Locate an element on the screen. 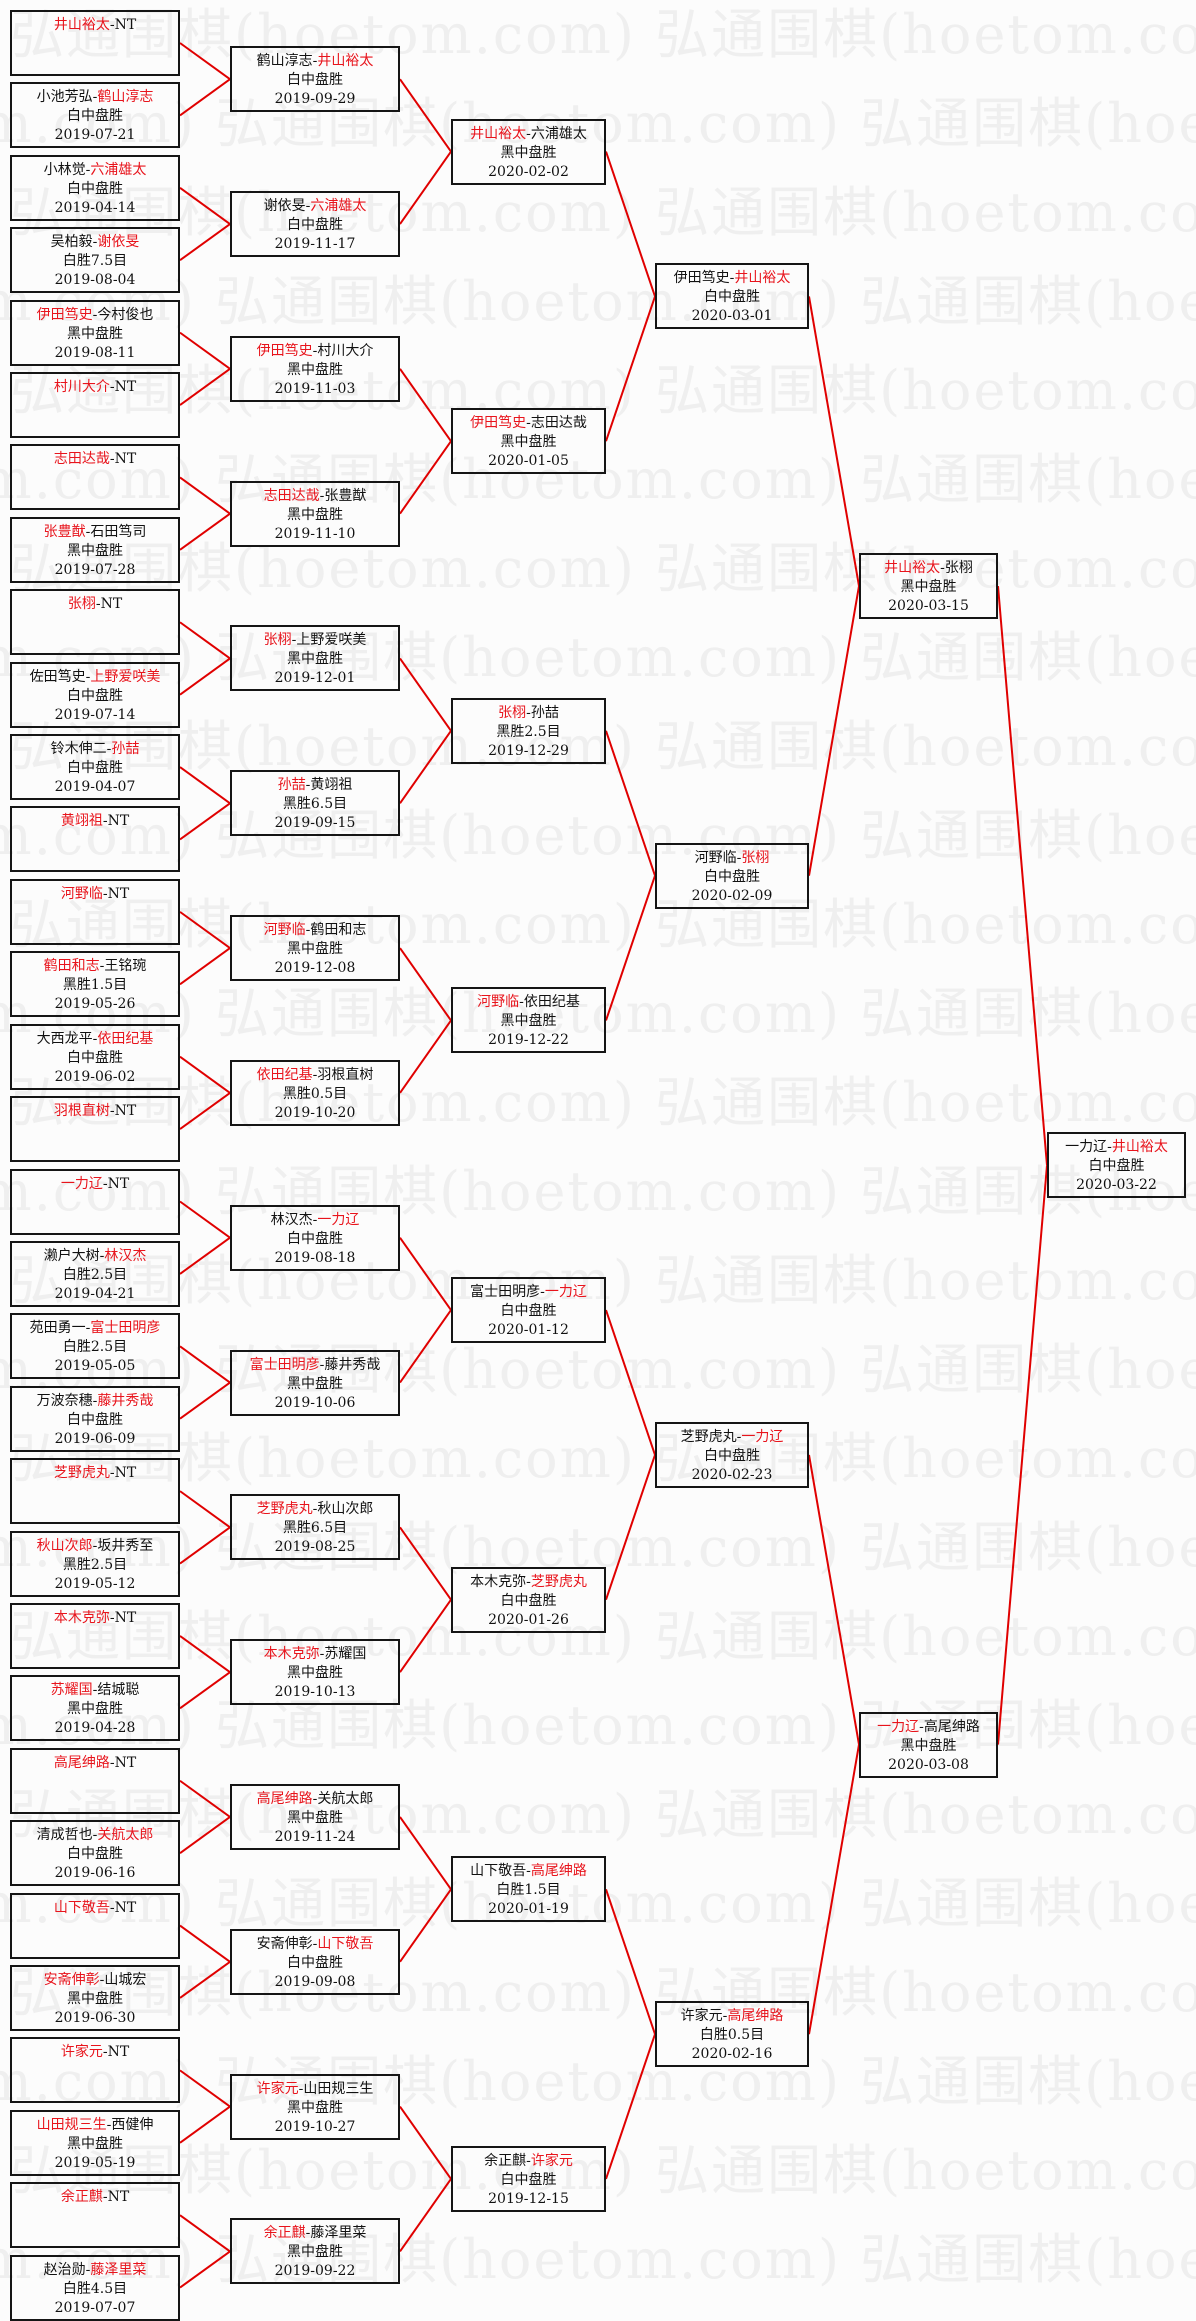  match-date: 2019-12-15 is located at coordinates (528, 2198).